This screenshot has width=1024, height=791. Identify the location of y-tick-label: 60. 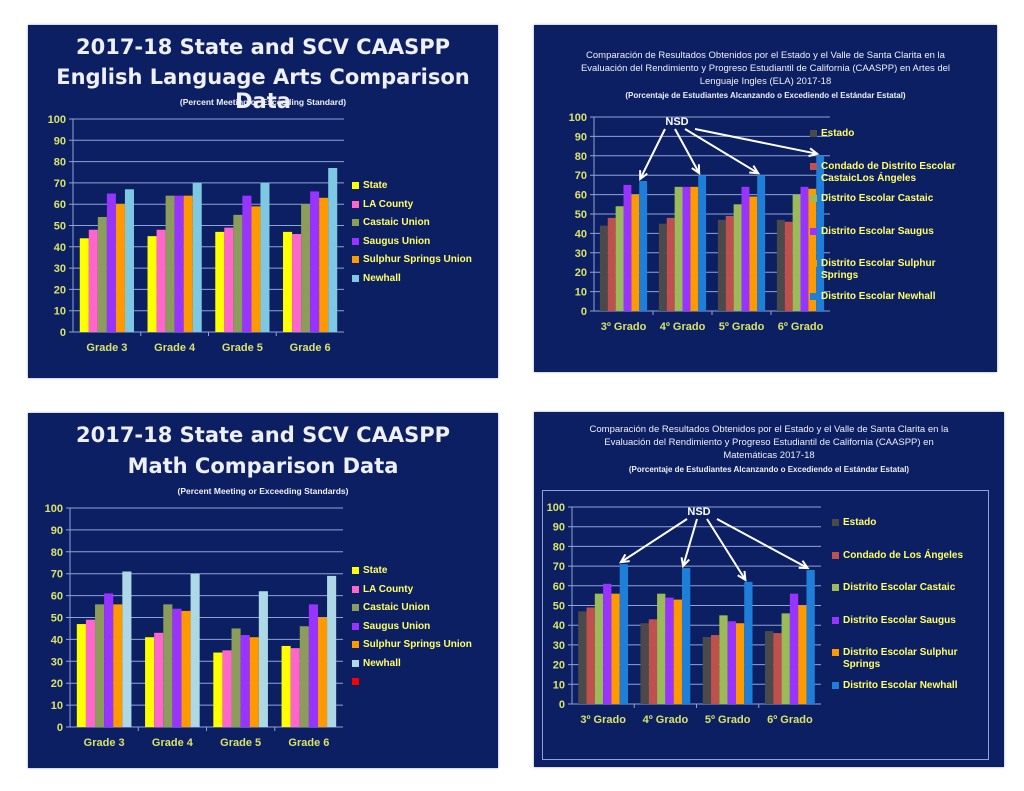
(57, 597).